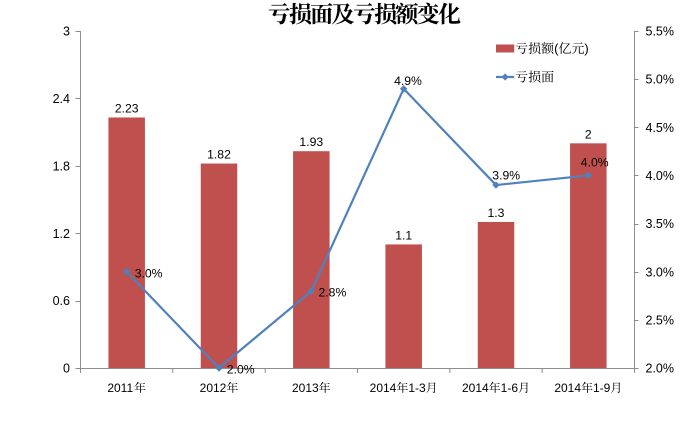  What do you see at coordinates (120, 388) in the screenshot?
I see `svg-text: 2011` at bounding box center [120, 388].